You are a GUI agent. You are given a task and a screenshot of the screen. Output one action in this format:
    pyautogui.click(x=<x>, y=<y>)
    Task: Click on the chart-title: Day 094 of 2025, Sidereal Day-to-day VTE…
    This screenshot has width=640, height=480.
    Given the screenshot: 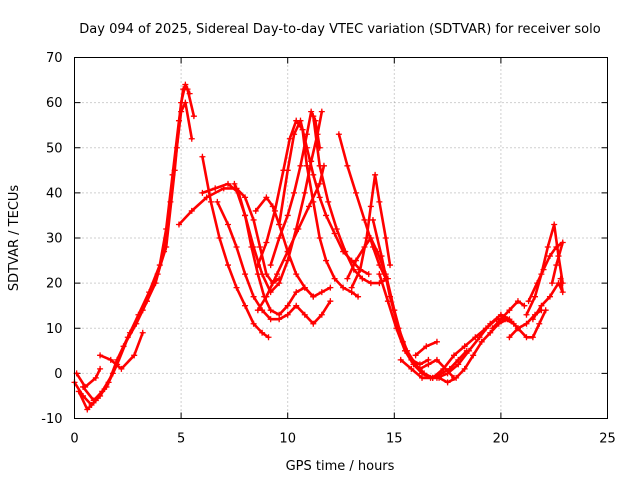 What is the action you would take?
    pyautogui.click(x=339, y=29)
    